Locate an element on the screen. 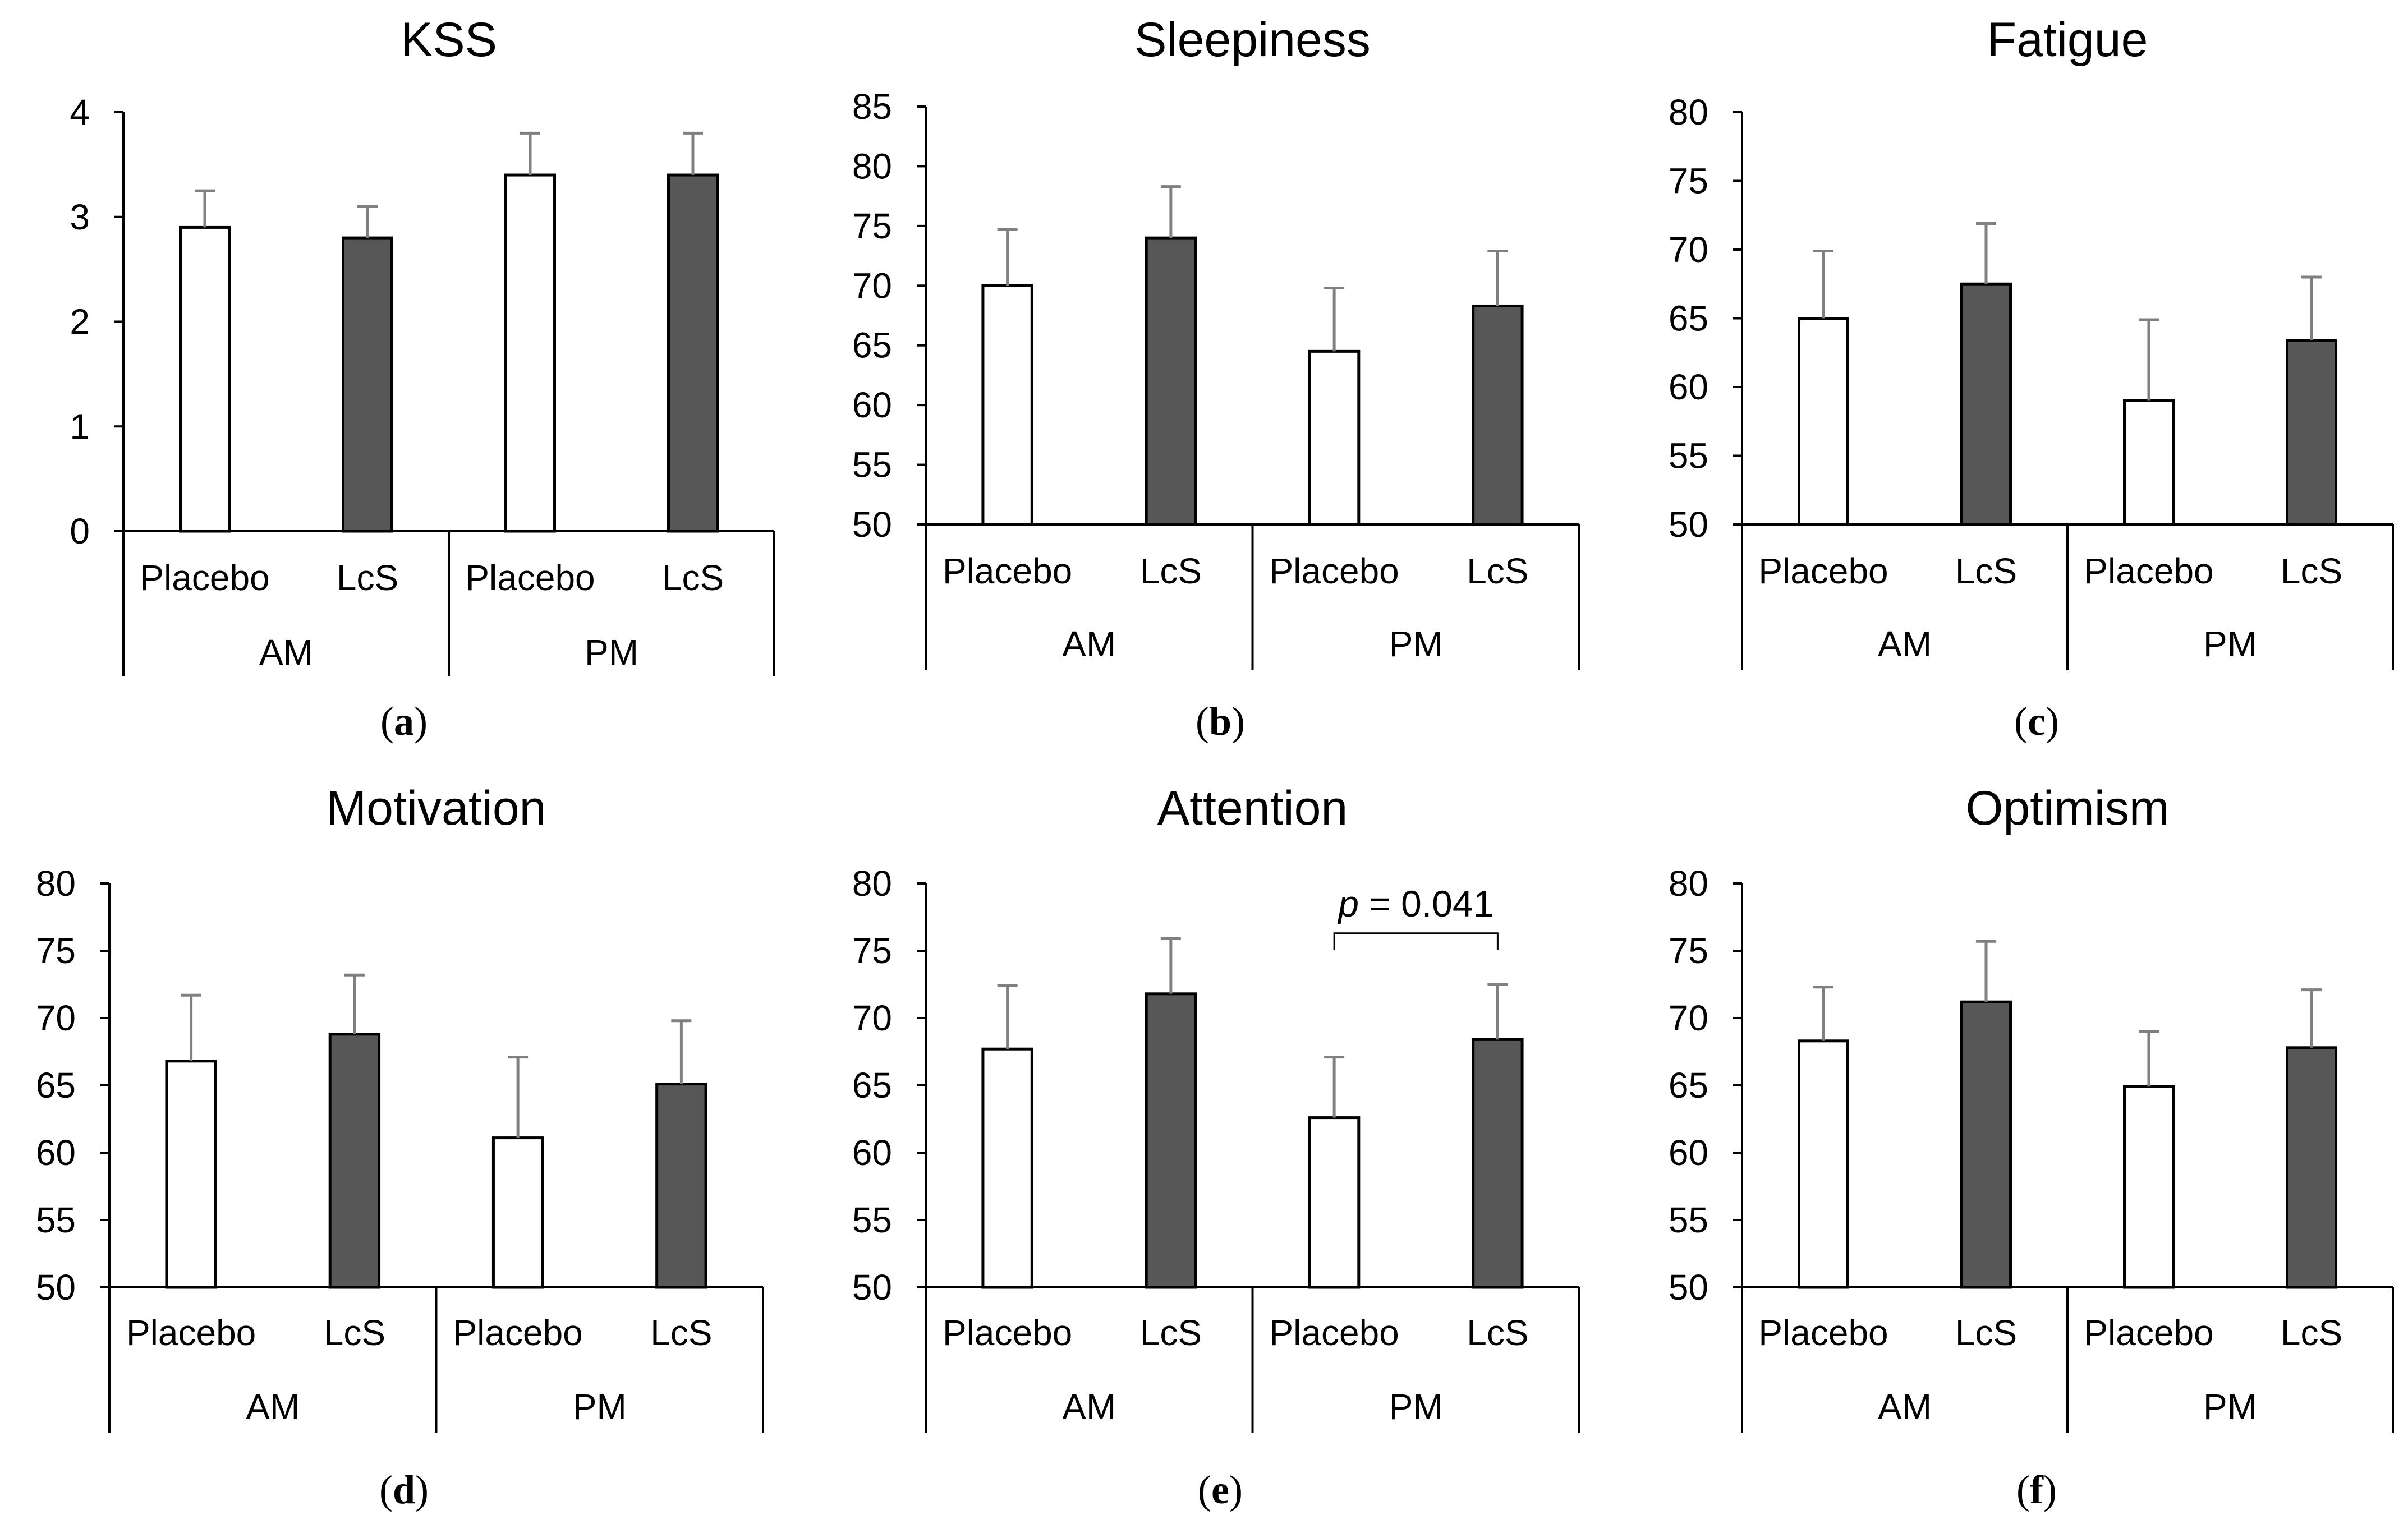  panel-caption: (a) is located at coordinates (404, 721).